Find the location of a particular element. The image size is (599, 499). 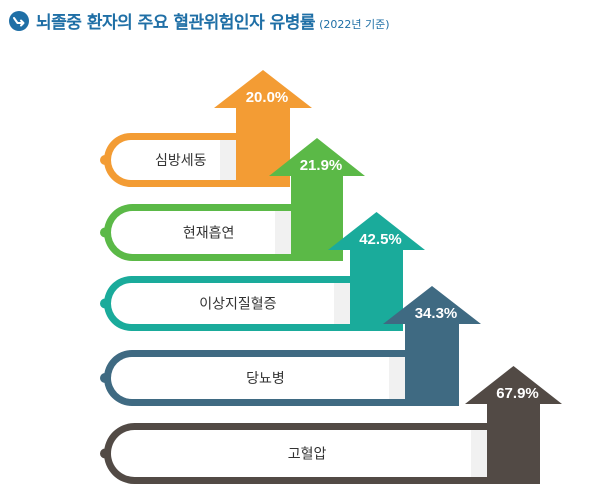

value-label: 34.3% is located at coordinates (436, 313).